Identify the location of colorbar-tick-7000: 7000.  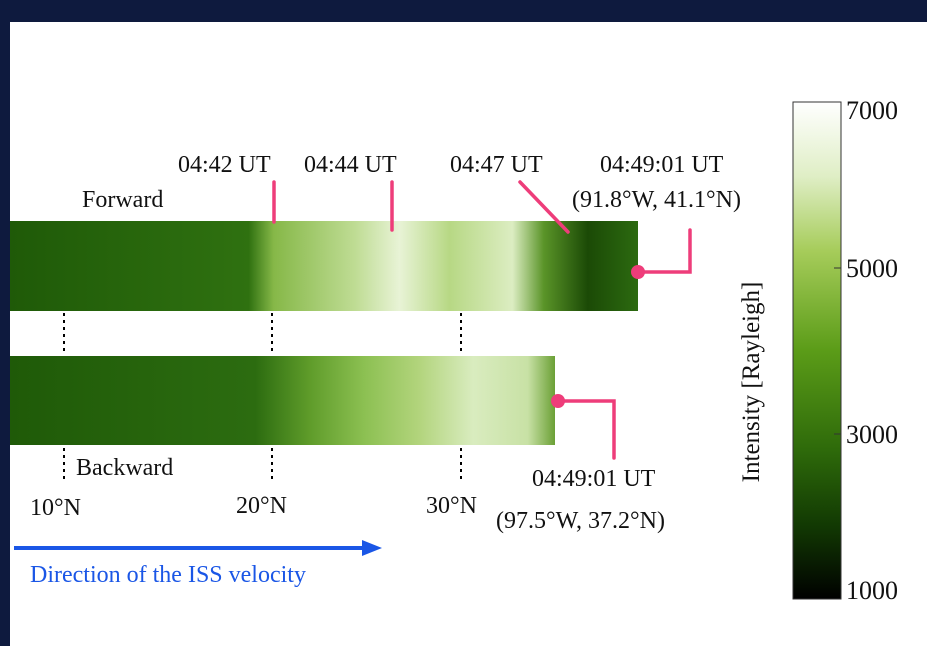
(872, 110).